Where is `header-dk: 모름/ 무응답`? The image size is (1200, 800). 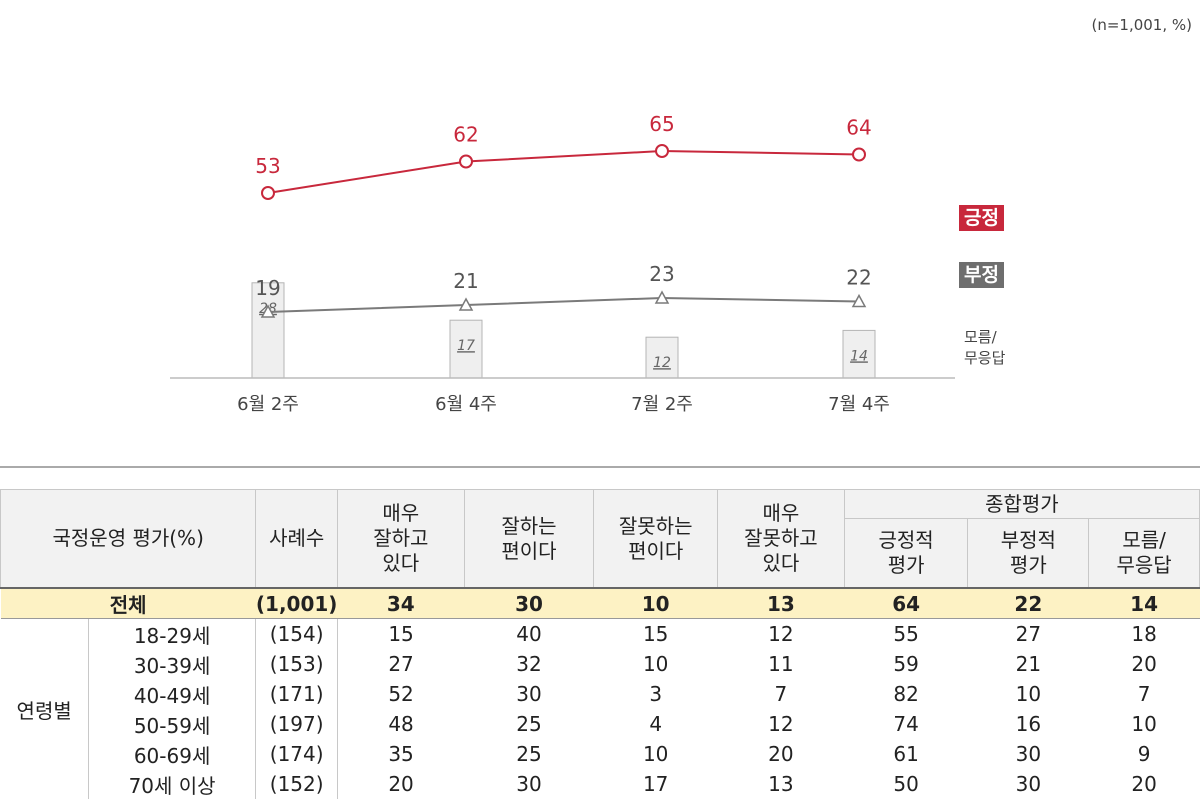 header-dk: 모름/ 무응답 is located at coordinates (1144, 553).